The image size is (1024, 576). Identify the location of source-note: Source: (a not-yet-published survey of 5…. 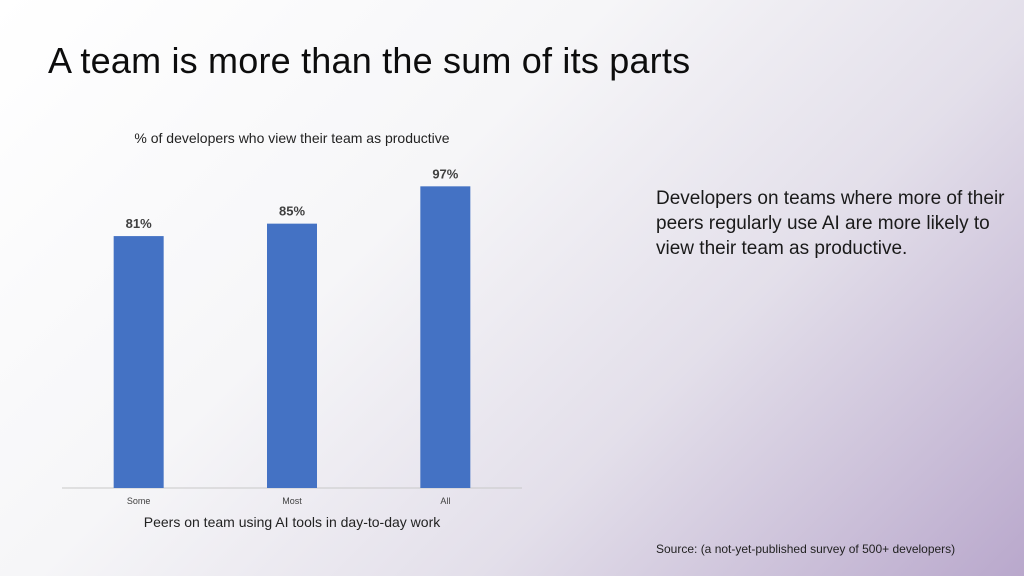
(806, 549).